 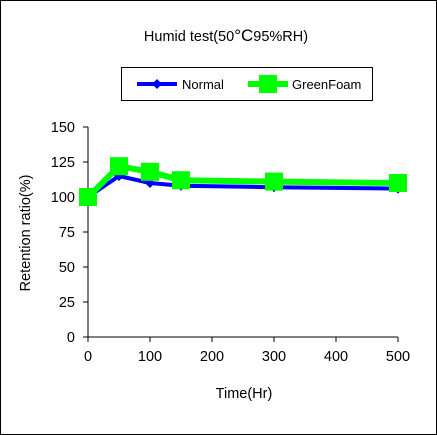 I want to click on y-tick-label: 125, so click(x=63, y=163).